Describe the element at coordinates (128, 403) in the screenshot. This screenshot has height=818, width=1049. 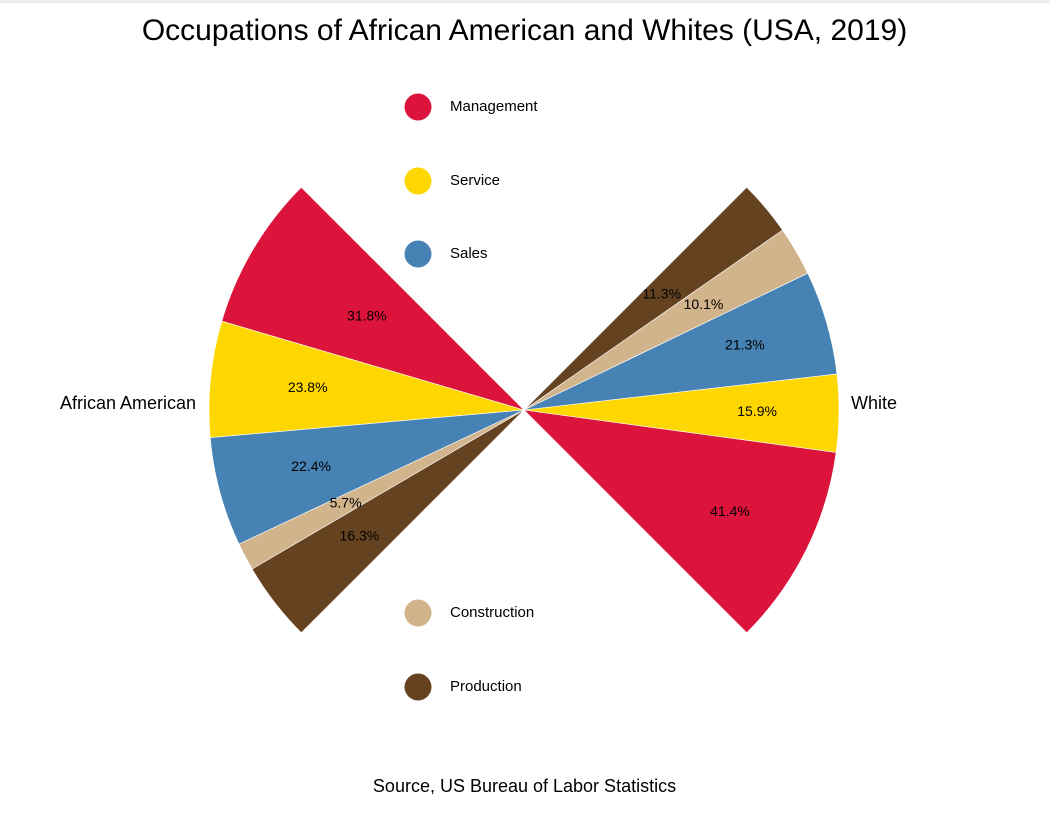
I see `series-label-african-american: African American` at that location.